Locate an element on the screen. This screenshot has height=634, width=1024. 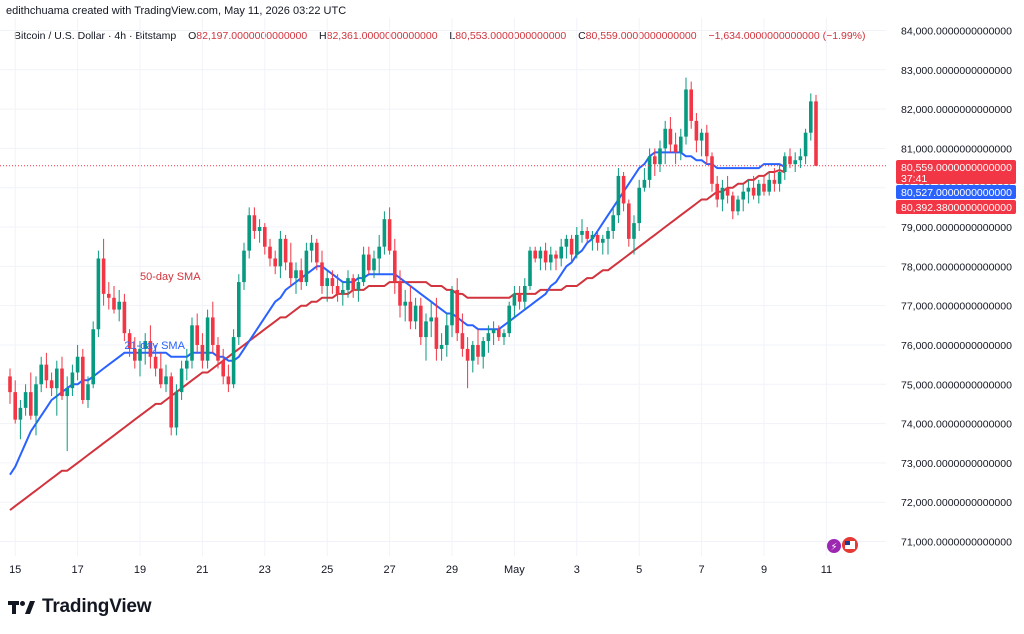
symbol-label: Bitcoin / U.S. Dollar · 4h · Bitstamp is located at coordinates (95, 36).